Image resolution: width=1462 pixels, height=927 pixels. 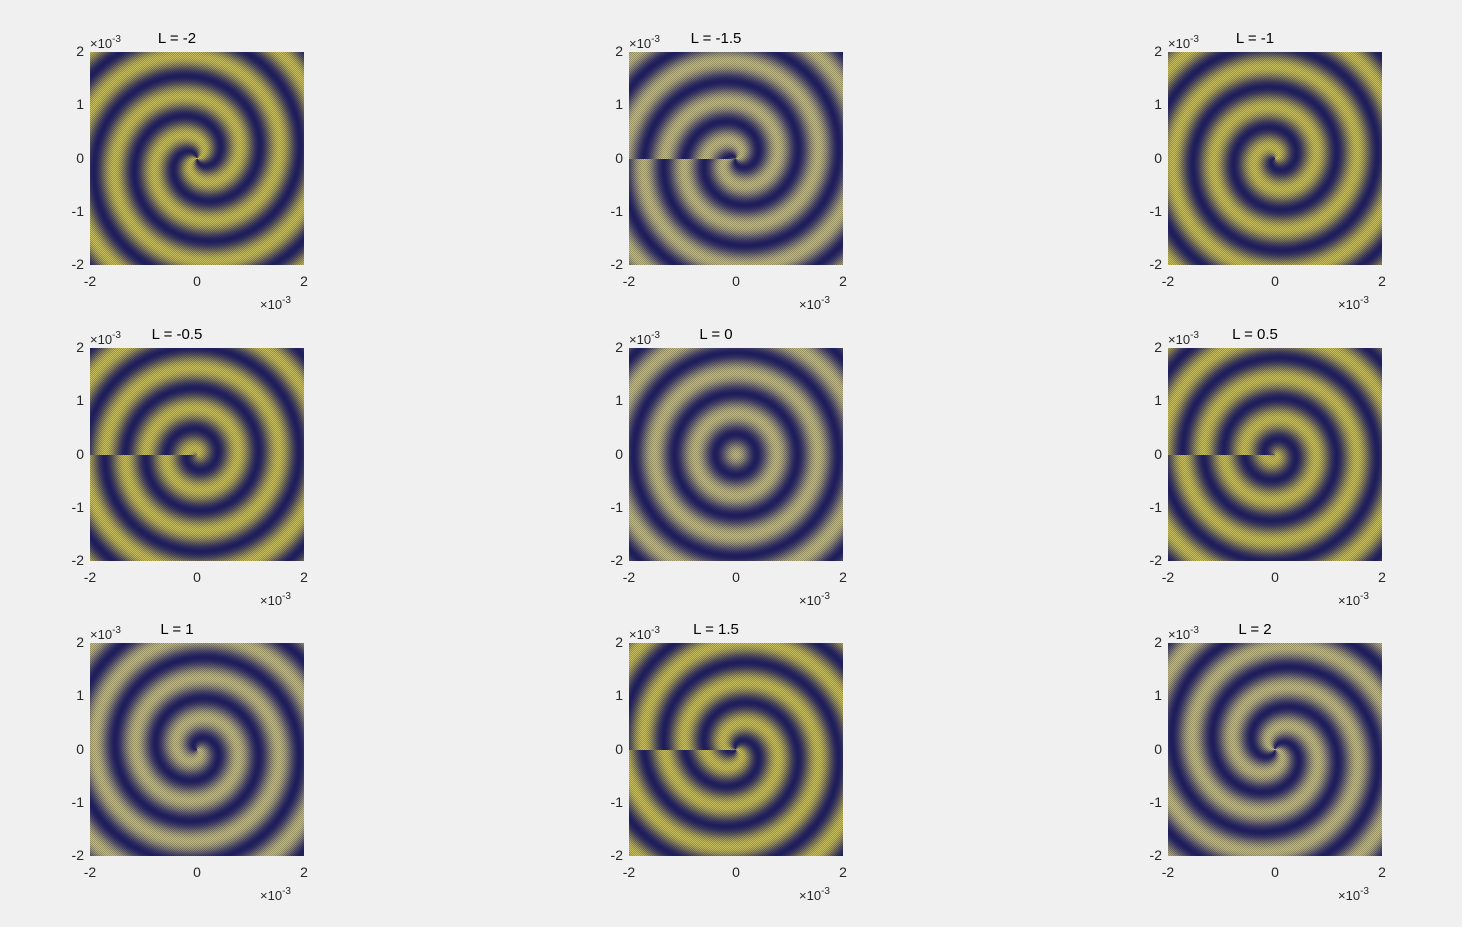 What do you see at coordinates (177, 334) in the screenshot?
I see `subplot-title: L = -0.5` at bounding box center [177, 334].